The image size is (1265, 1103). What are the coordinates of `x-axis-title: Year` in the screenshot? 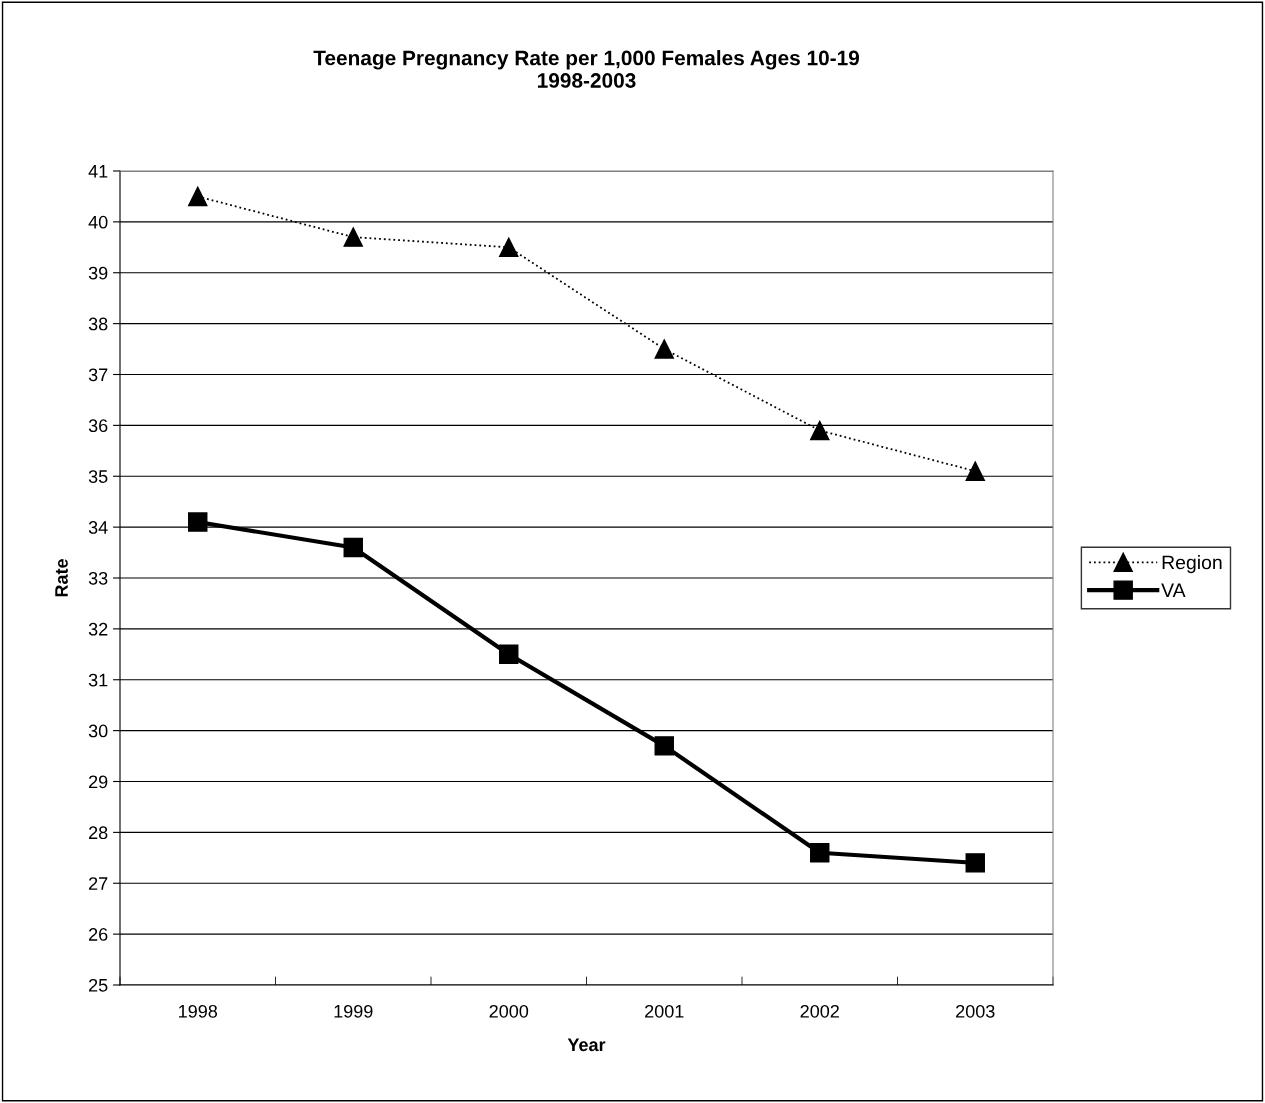 It's located at (586, 1045).